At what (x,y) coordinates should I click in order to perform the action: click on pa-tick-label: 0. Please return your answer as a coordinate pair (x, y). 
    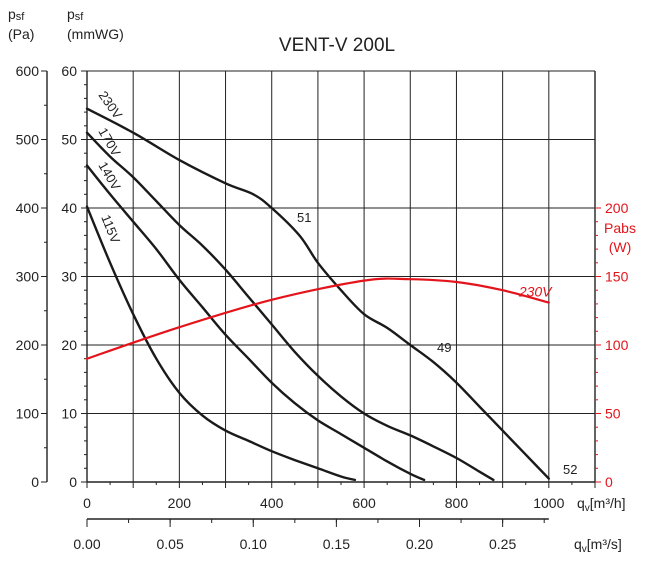
    Looking at the image, I should click on (35, 482).